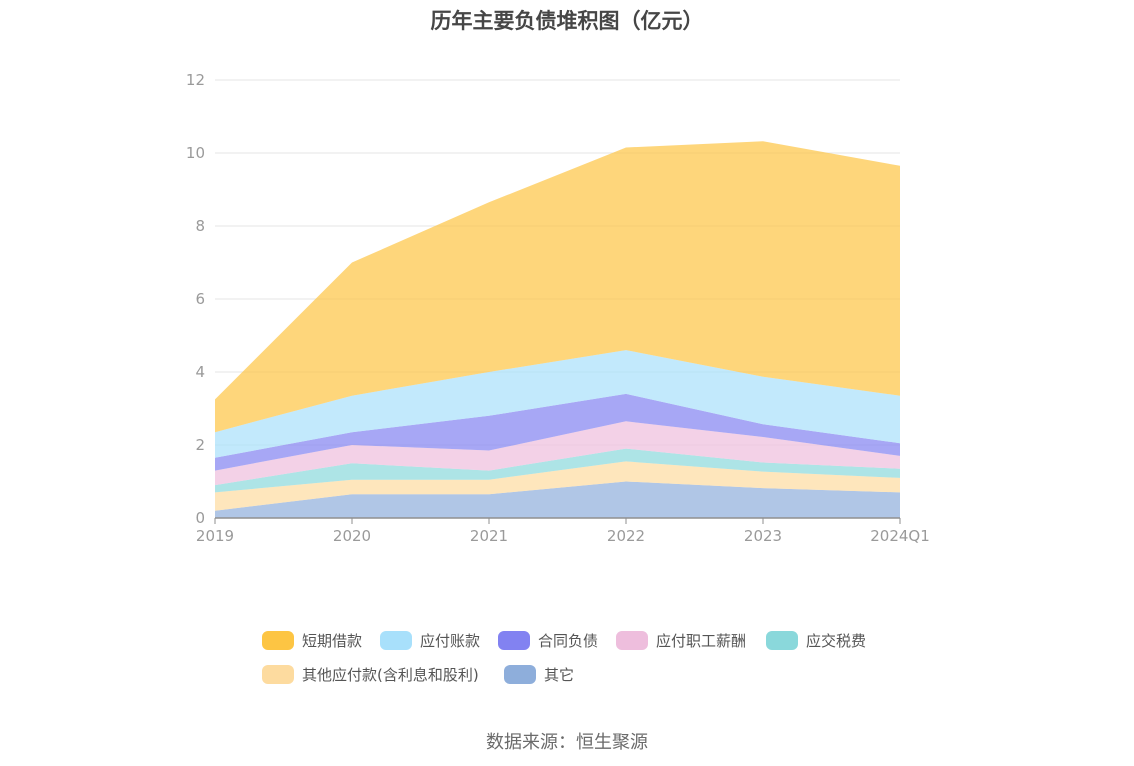  Describe the element at coordinates (836, 641) in the screenshot. I see `legend-label: 应交税费` at that location.